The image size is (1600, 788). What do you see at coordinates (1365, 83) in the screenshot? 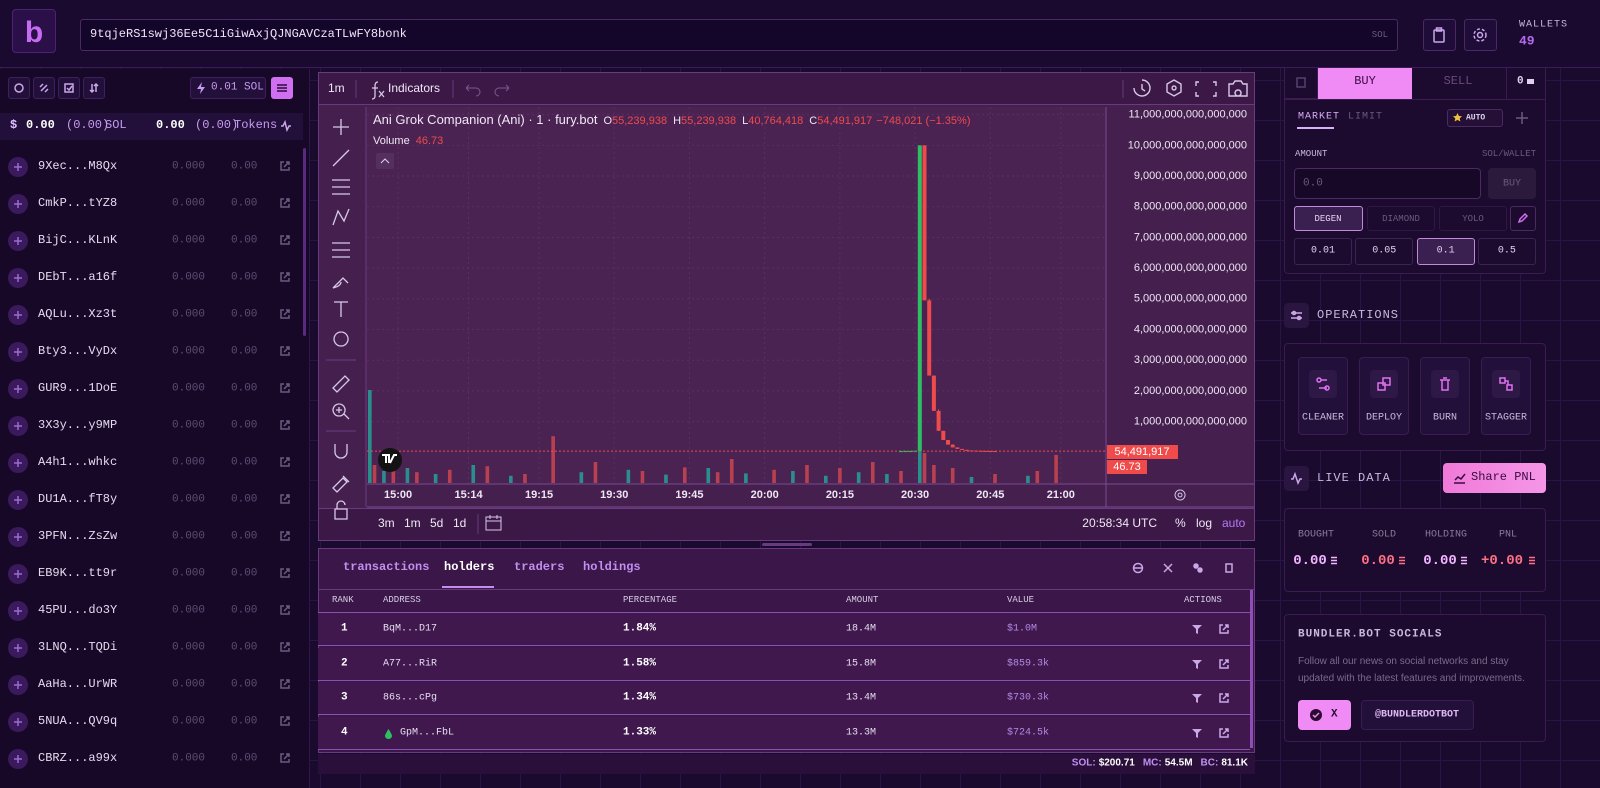
I see `buy-tab` at bounding box center [1365, 83].